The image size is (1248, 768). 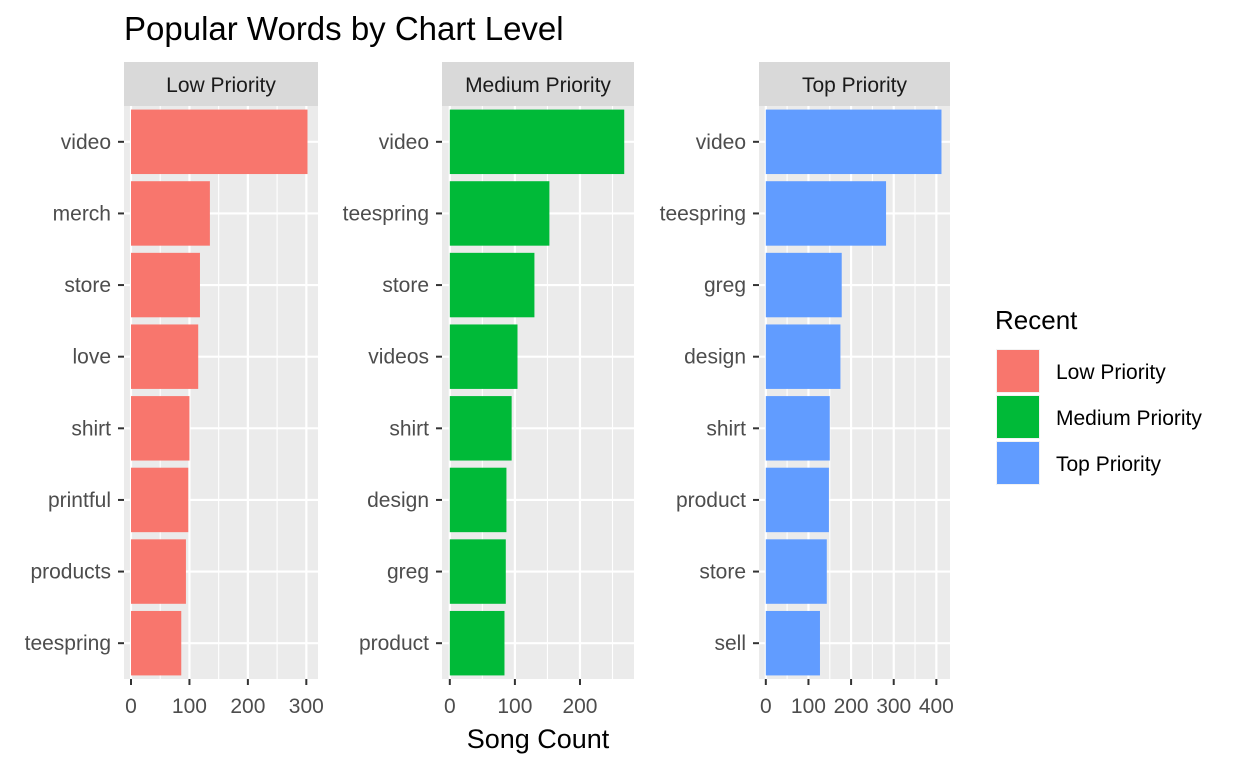 I want to click on bar-printful, so click(x=160, y=500).